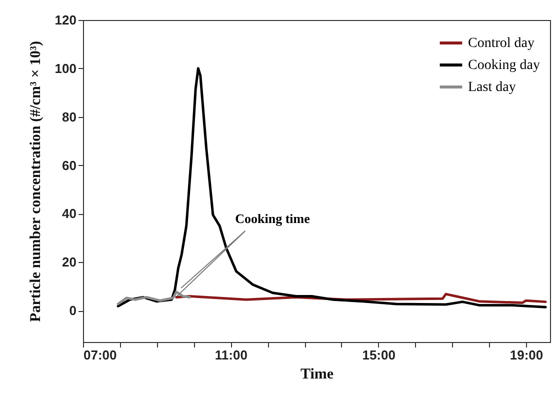 The width and height of the screenshot is (555, 414). Describe the element at coordinates (69, 262) in the screenshot. I see `y-tick-label: 20` at that location.